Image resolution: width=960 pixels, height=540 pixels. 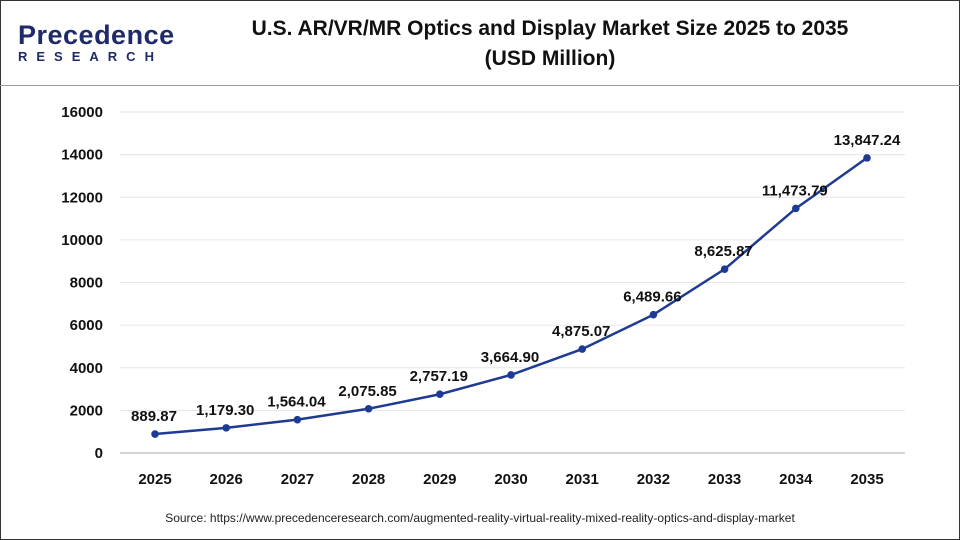 What do you see at coordinates (510, 357) in the screenshot?
I see `data-label: 3,664.90` at bounding box center [510, 357].